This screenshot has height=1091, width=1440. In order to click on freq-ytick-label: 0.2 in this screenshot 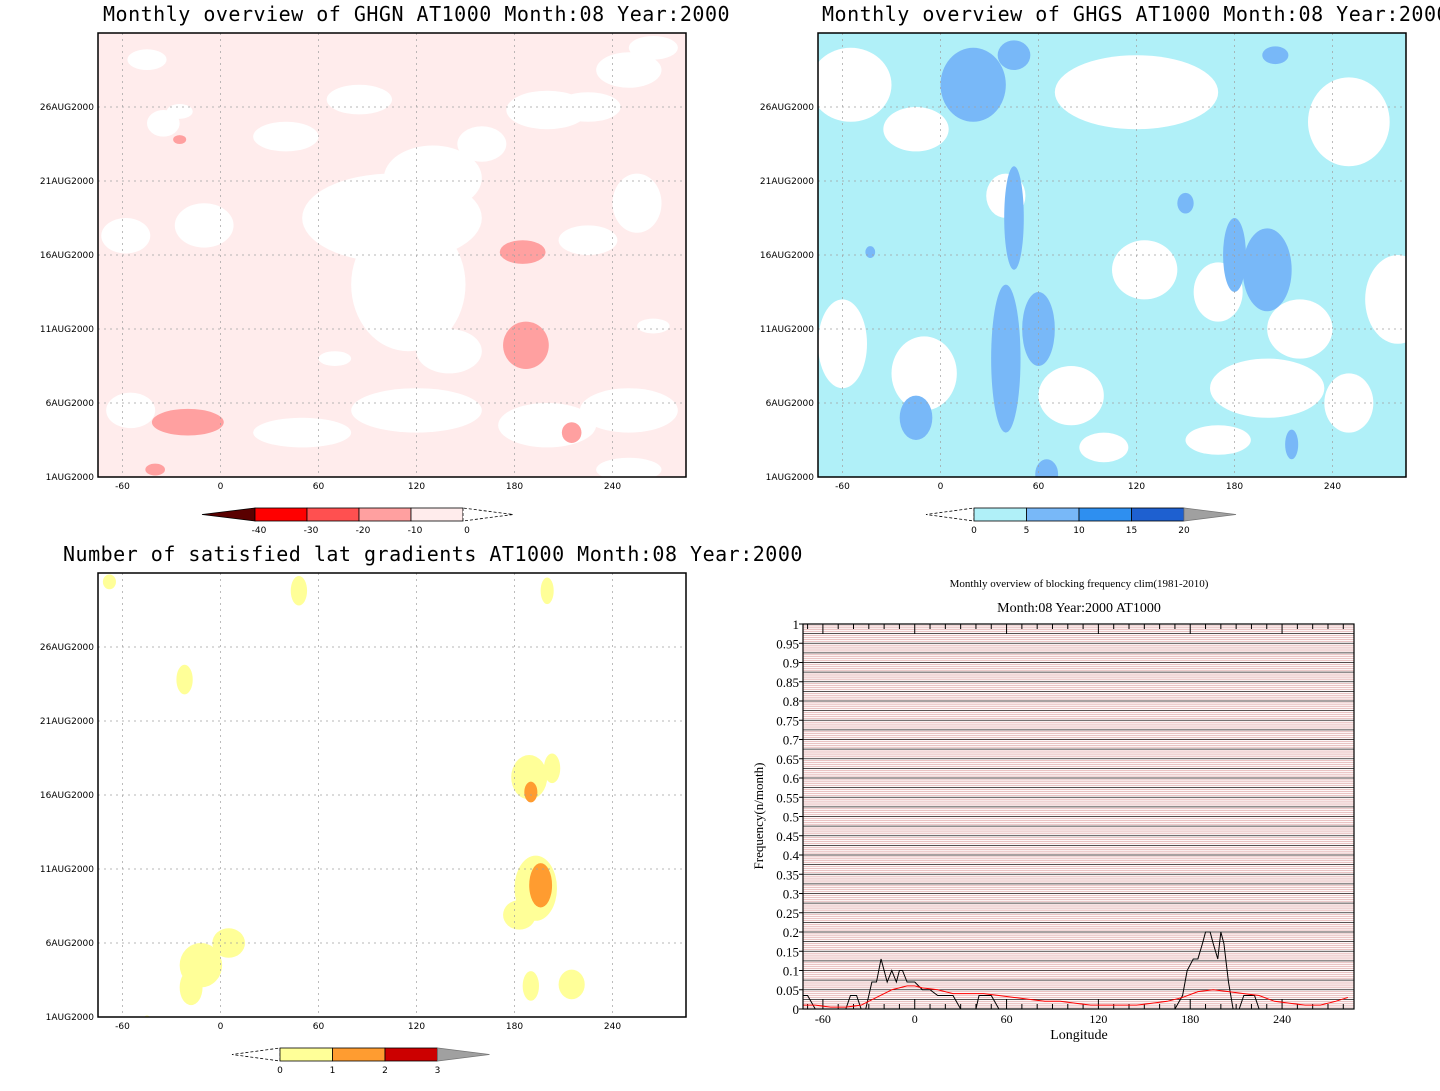, I will do `click(791, 932)`.